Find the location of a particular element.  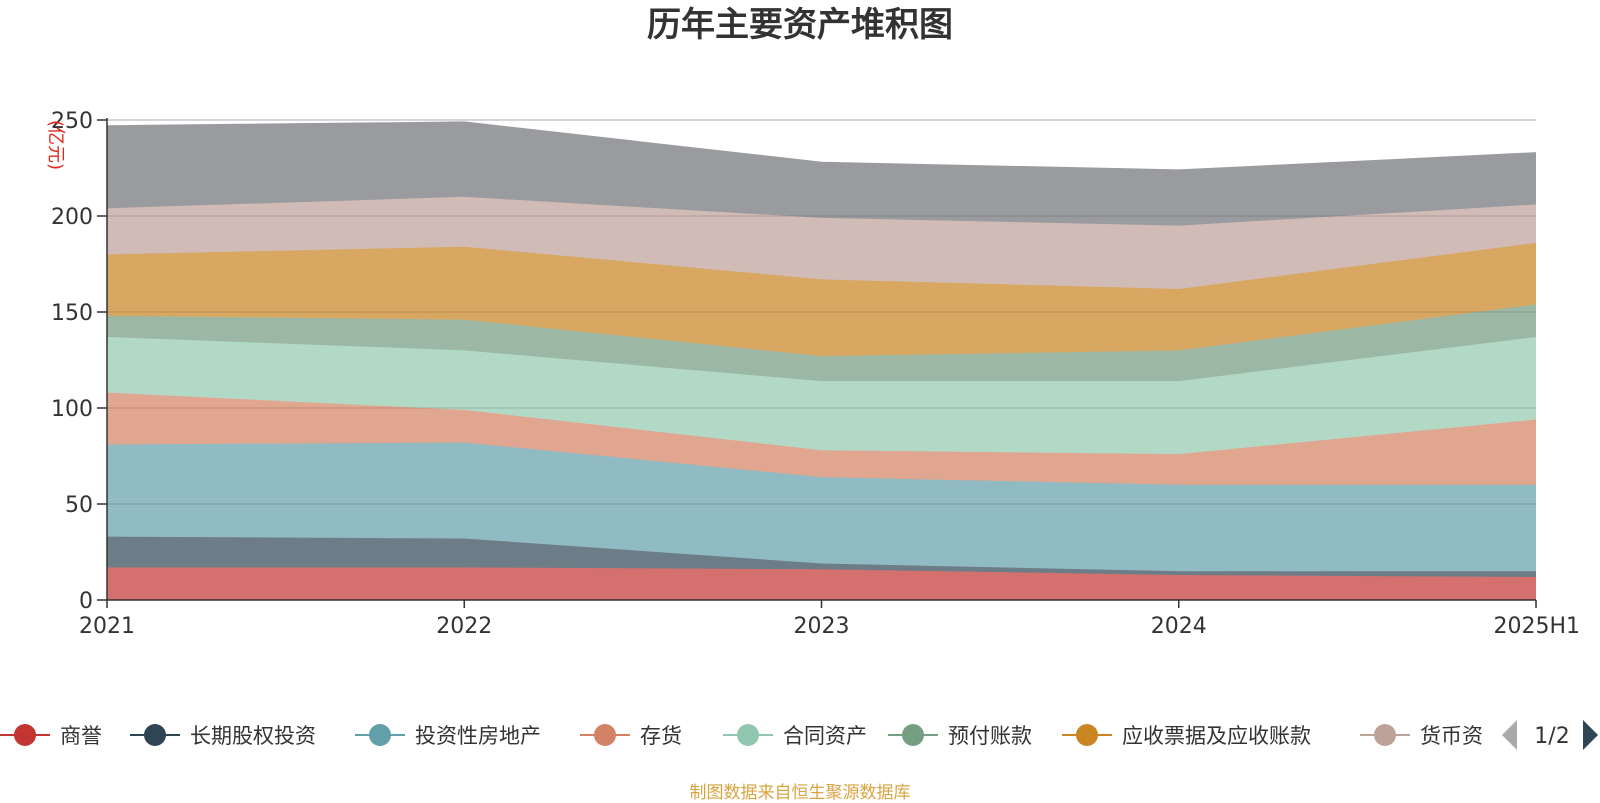

y-tick-label: 100 is located at coordinates (72, 409).